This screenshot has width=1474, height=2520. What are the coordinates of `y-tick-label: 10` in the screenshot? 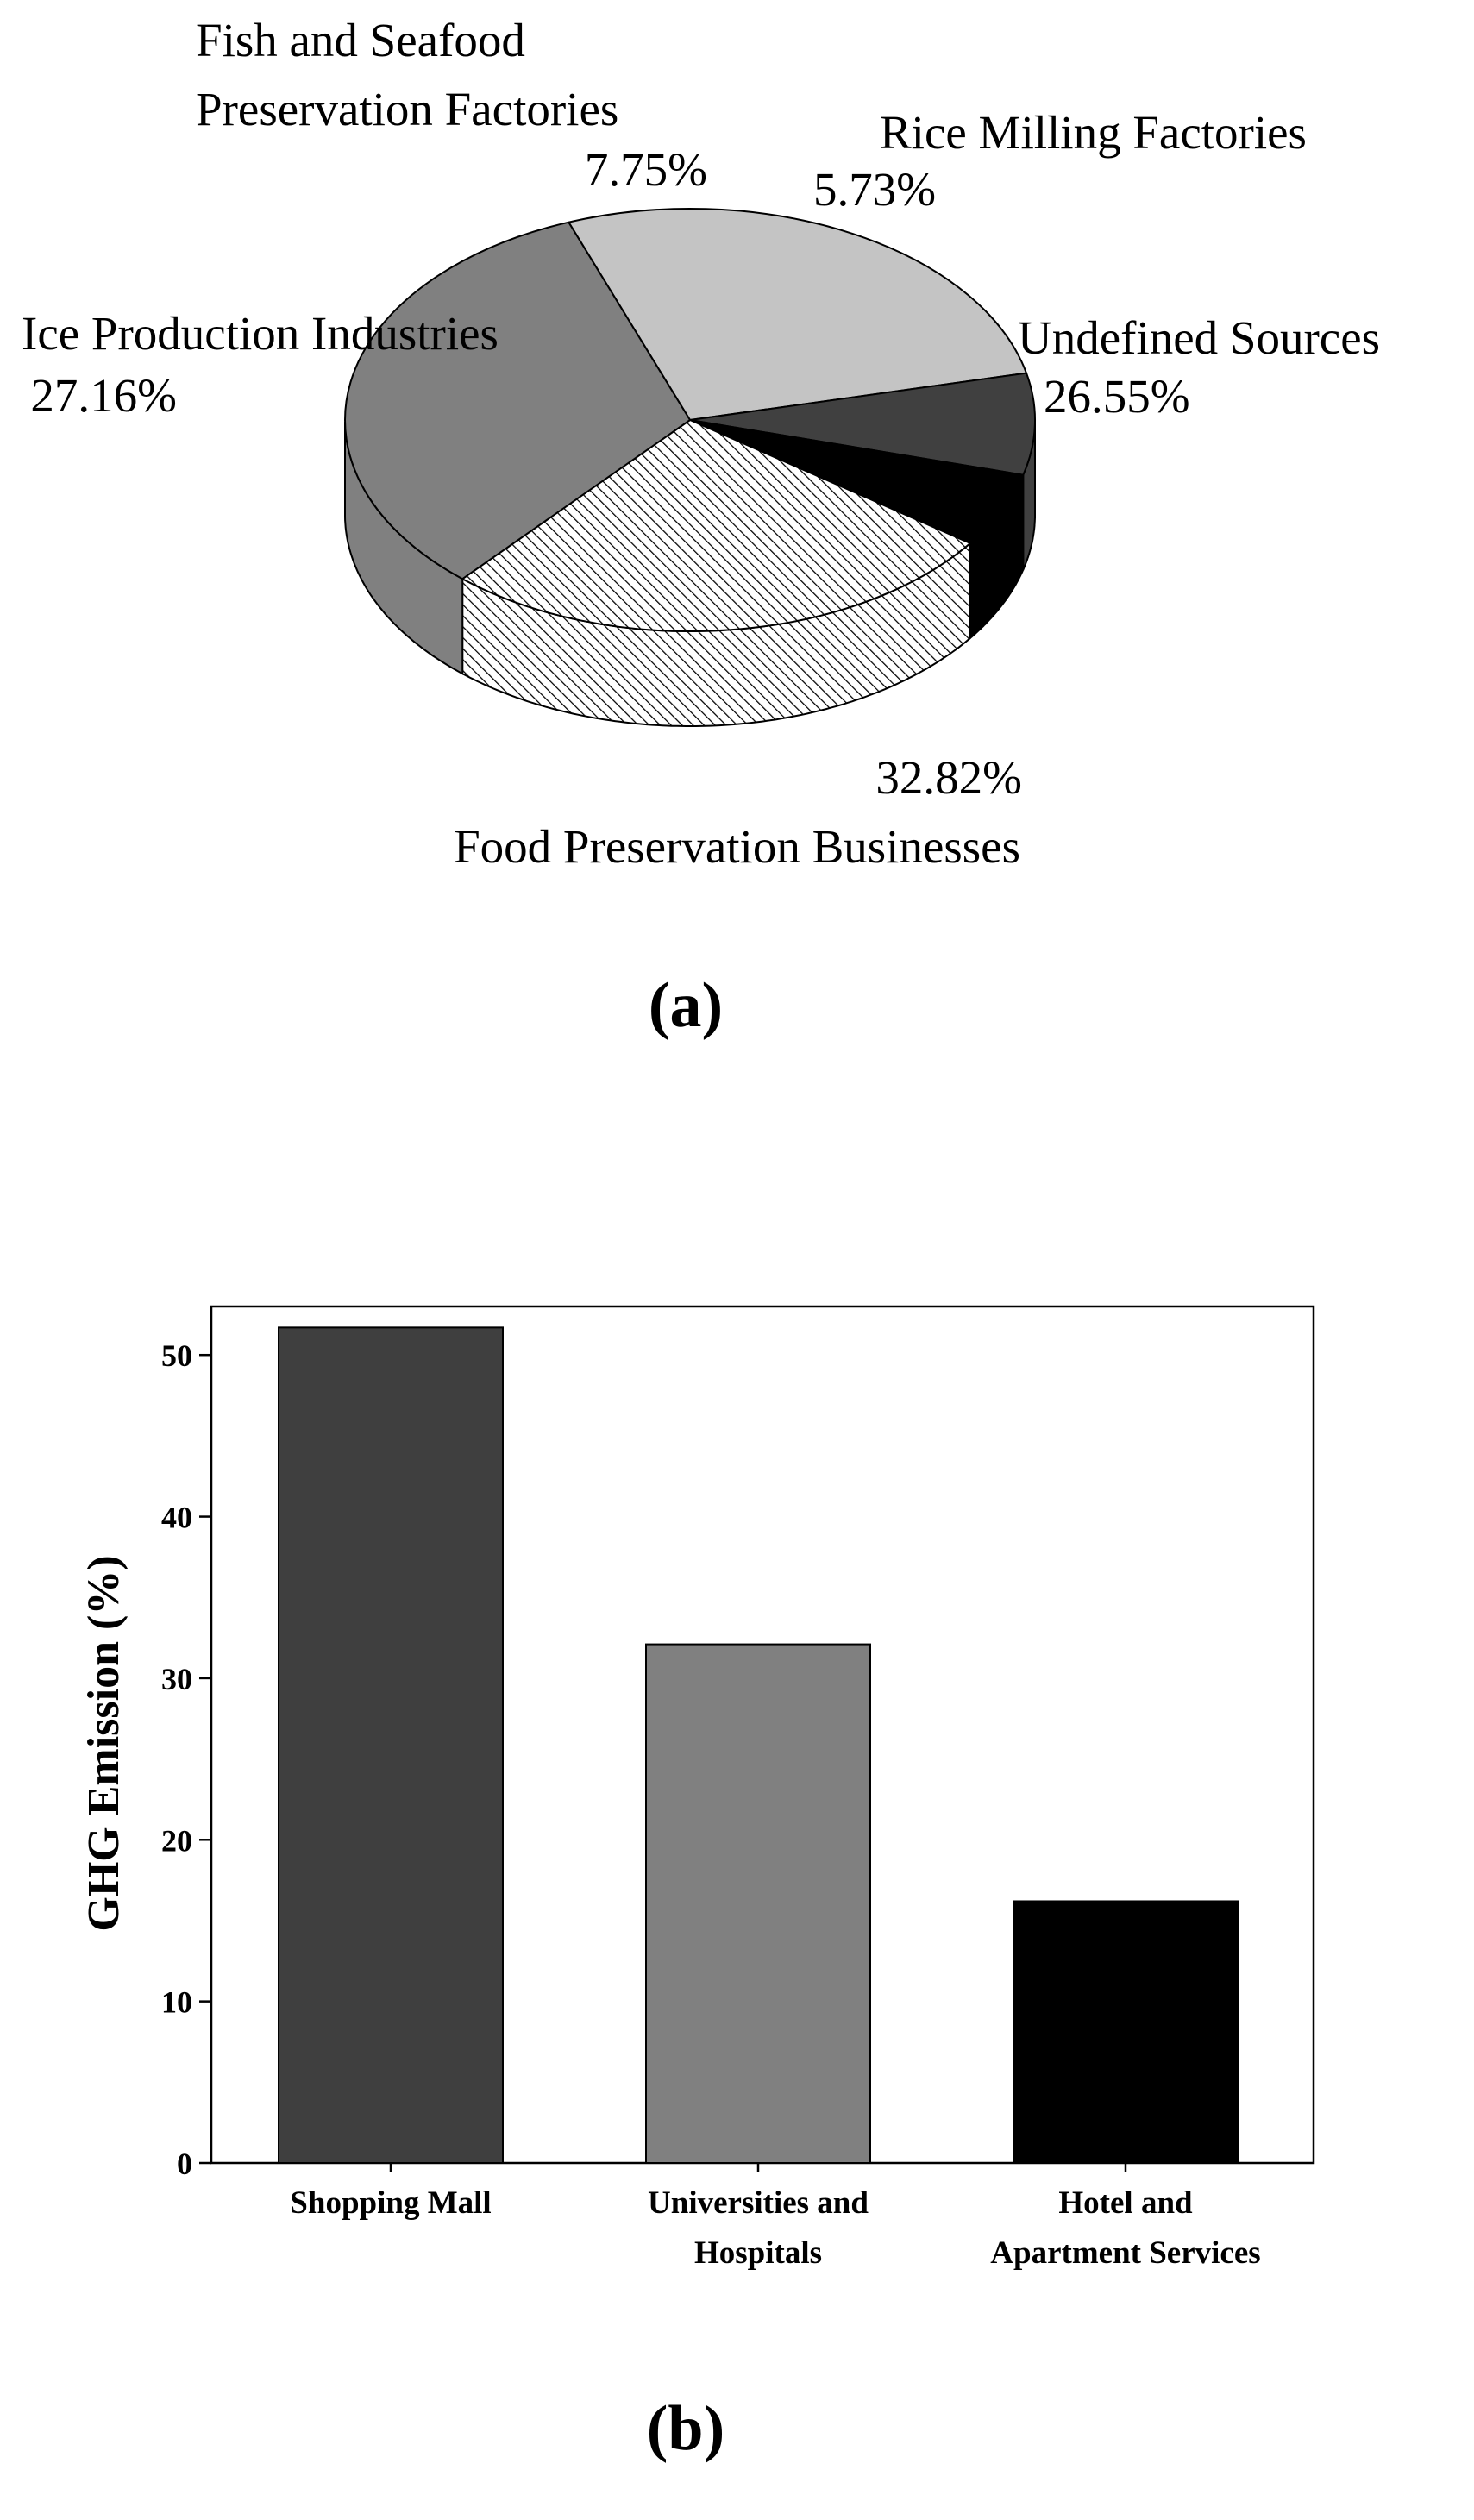 It's located at (177, 2003).